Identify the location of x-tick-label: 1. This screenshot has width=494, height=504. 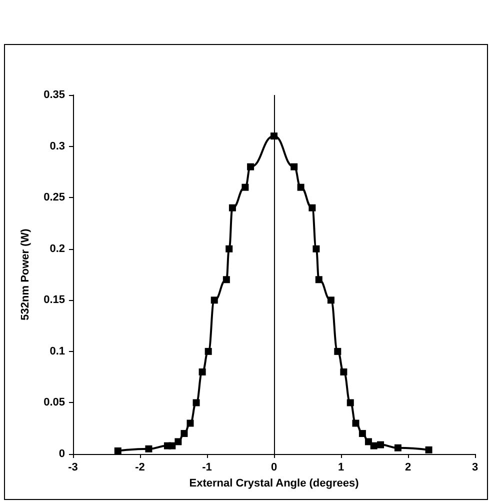
(341, 468).